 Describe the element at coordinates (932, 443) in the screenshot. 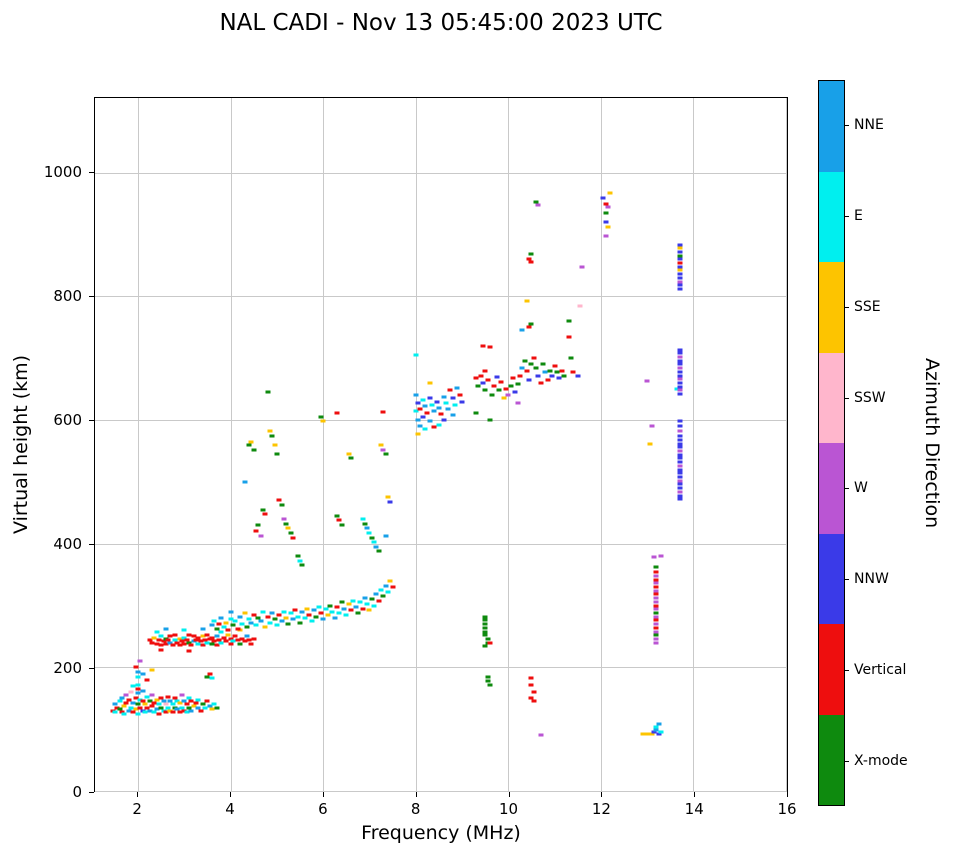

I see `colorbar-title: Azimuth Direction` at that location.